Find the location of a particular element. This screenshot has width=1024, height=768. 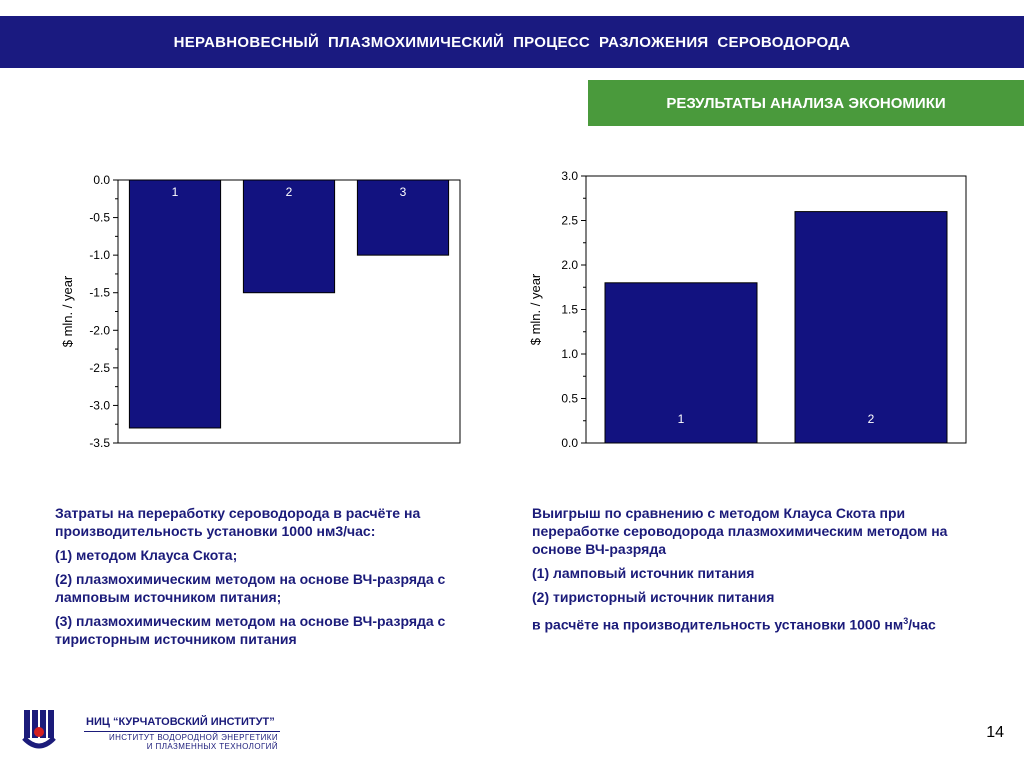

footer-logo-block is located at coordinates (157, 731).